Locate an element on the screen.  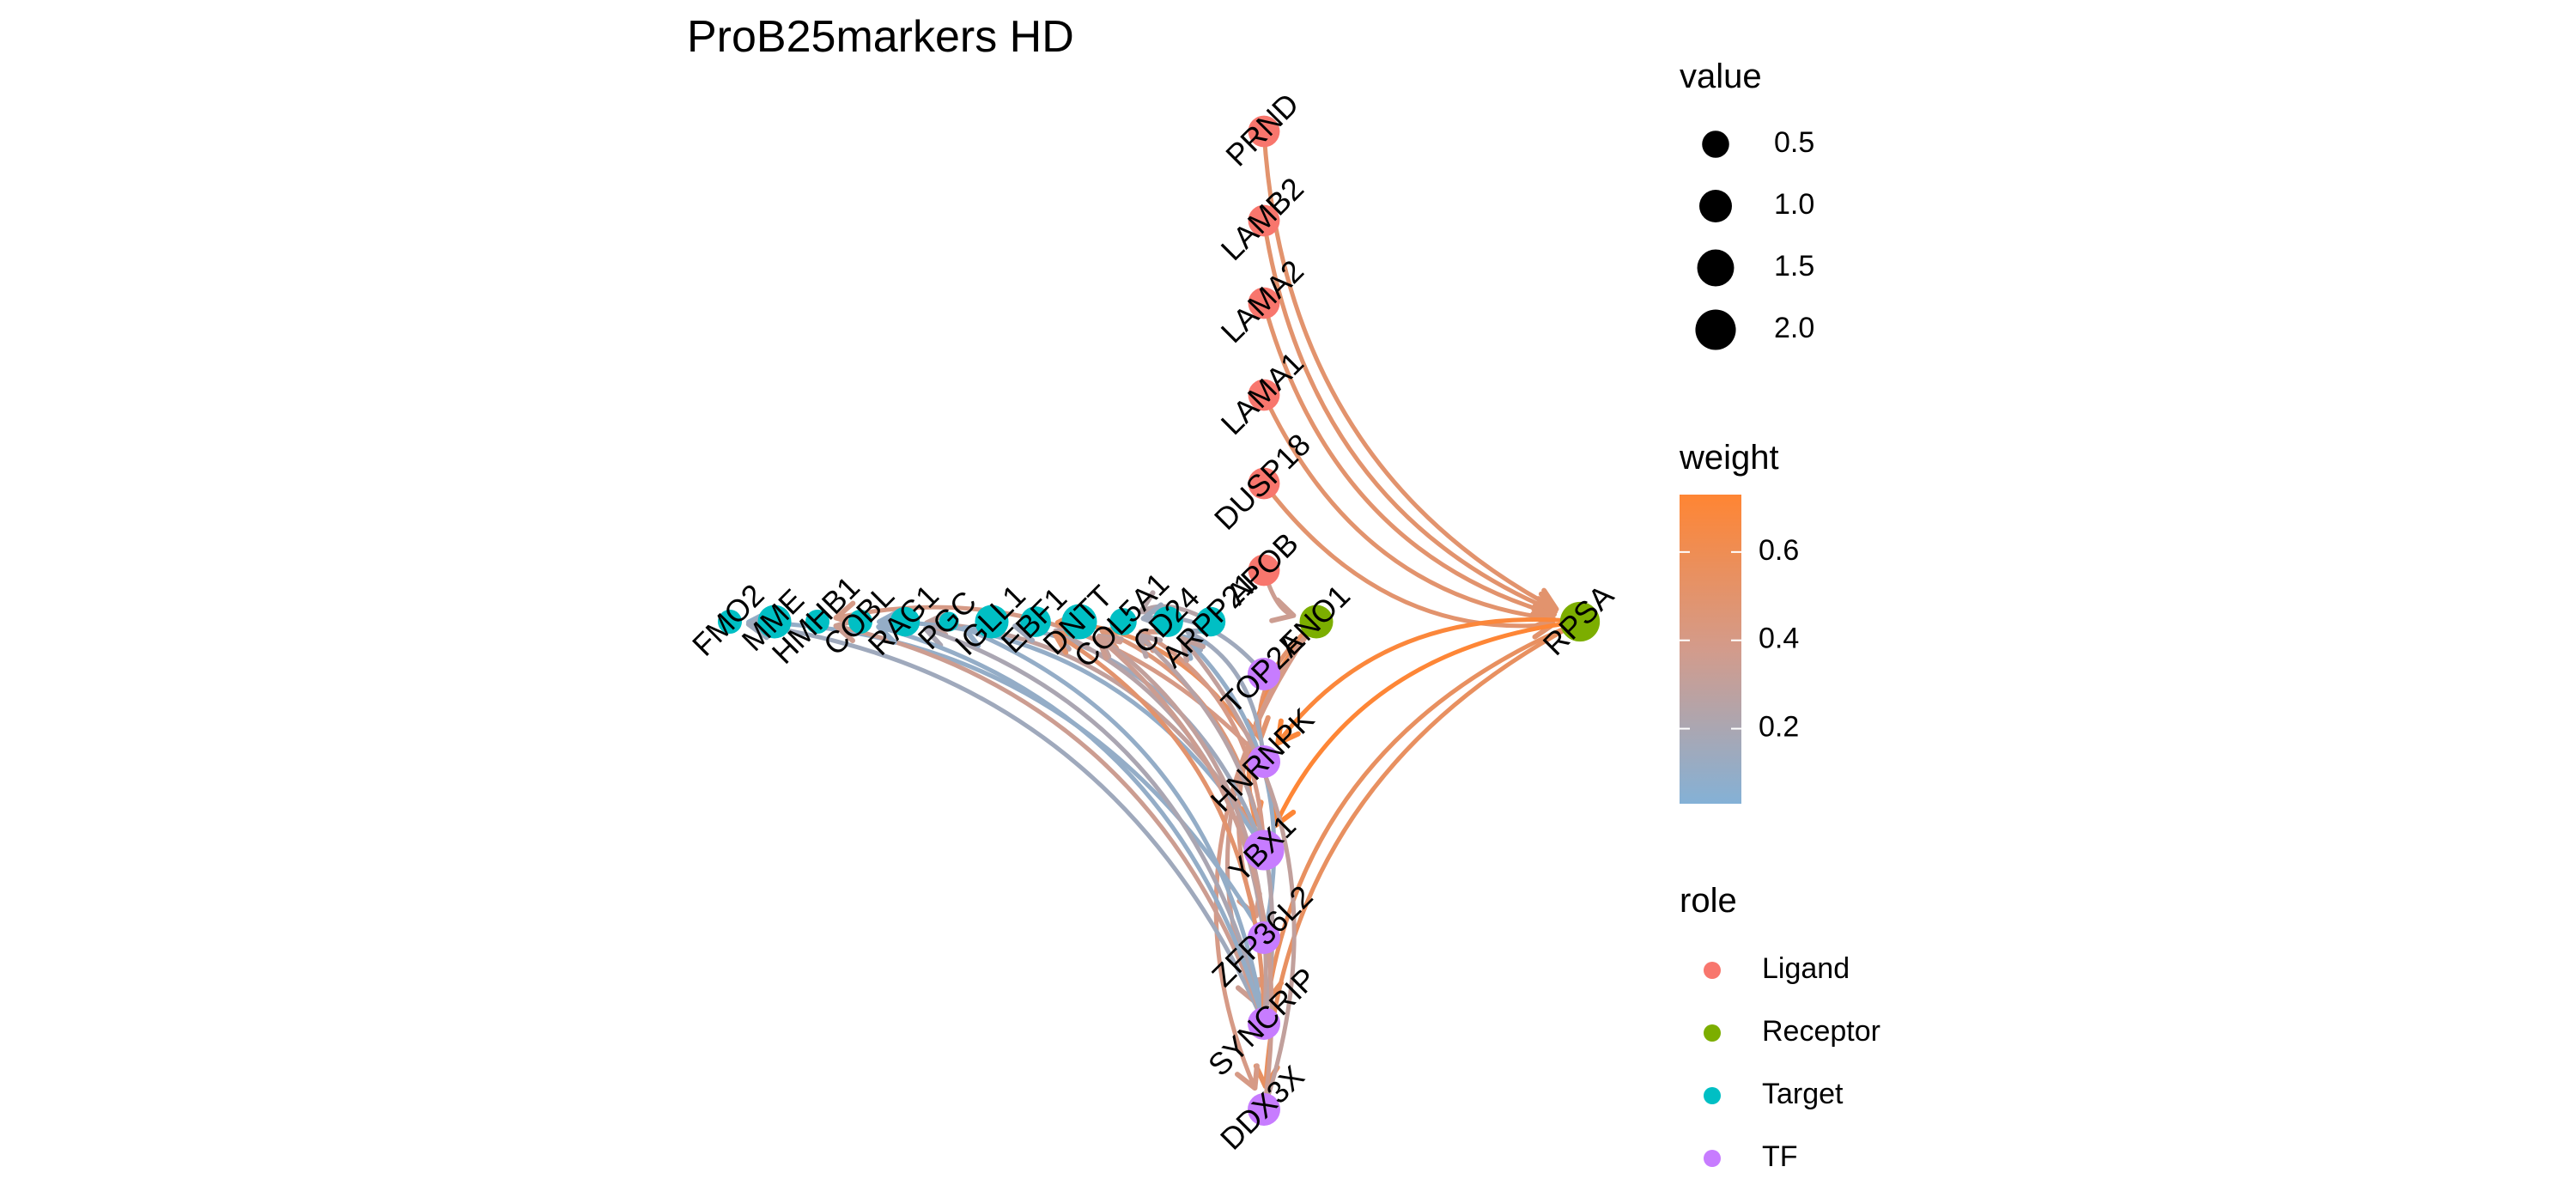
node-ebf1 is located at coordinates (1035, 621).